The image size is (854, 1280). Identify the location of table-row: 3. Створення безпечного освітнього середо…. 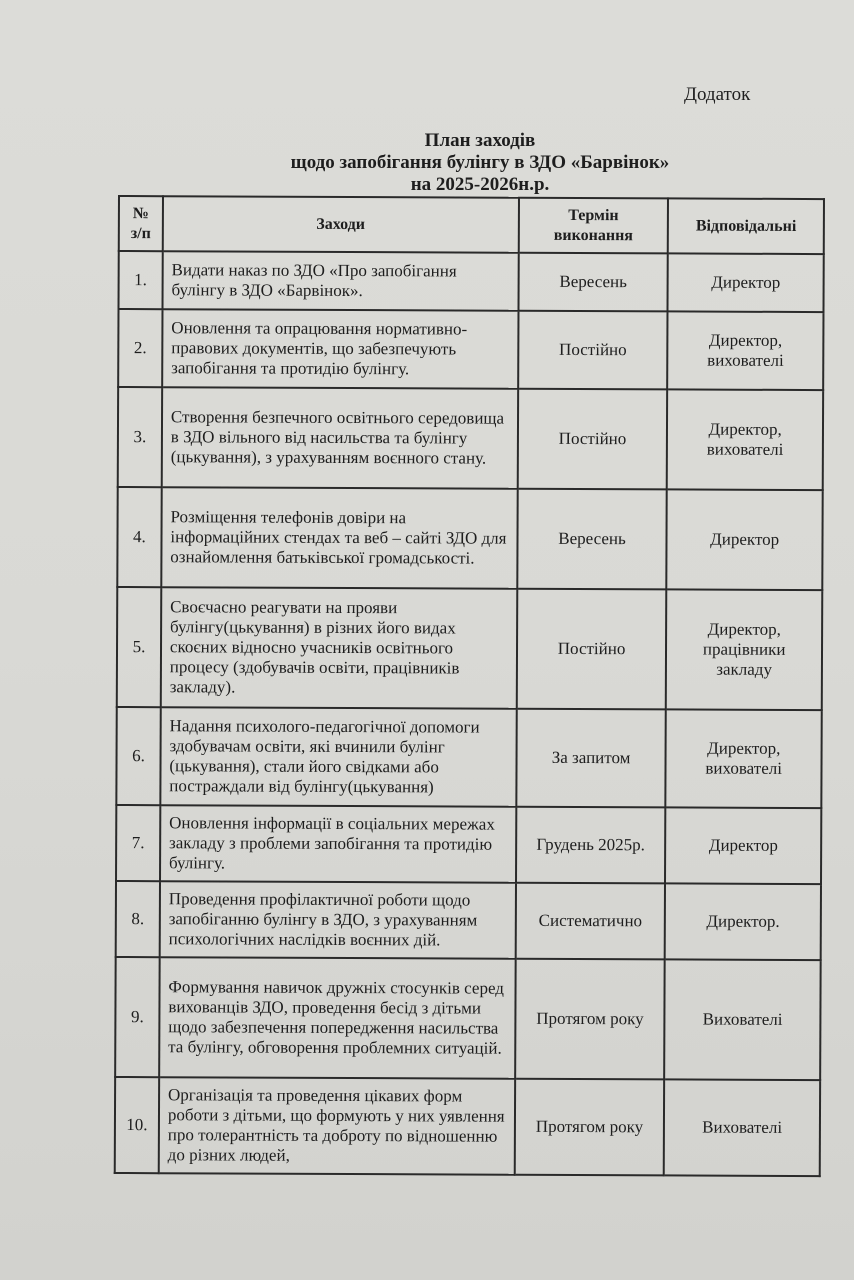
(470, 439).